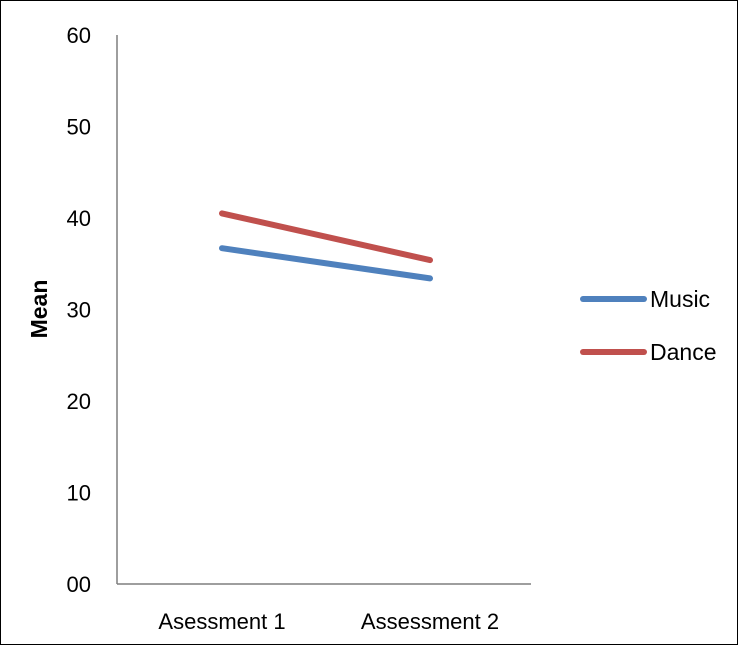 The image size is (738, 645). I want to click on y-tick-label: 30, so click(79, 310).